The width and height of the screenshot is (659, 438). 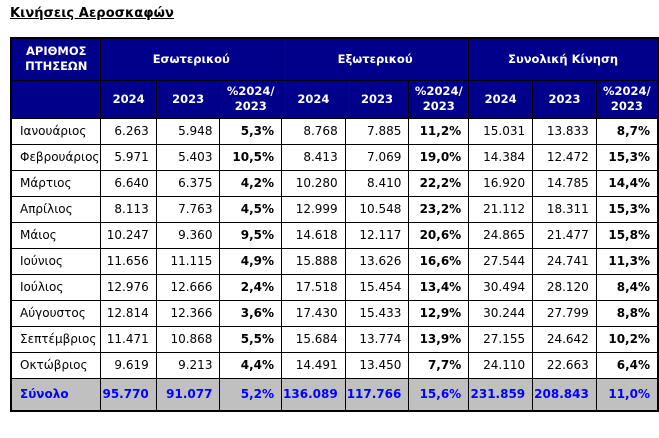 I want to click on month-cell: Ιούνιος, so click(x=56, y=261).